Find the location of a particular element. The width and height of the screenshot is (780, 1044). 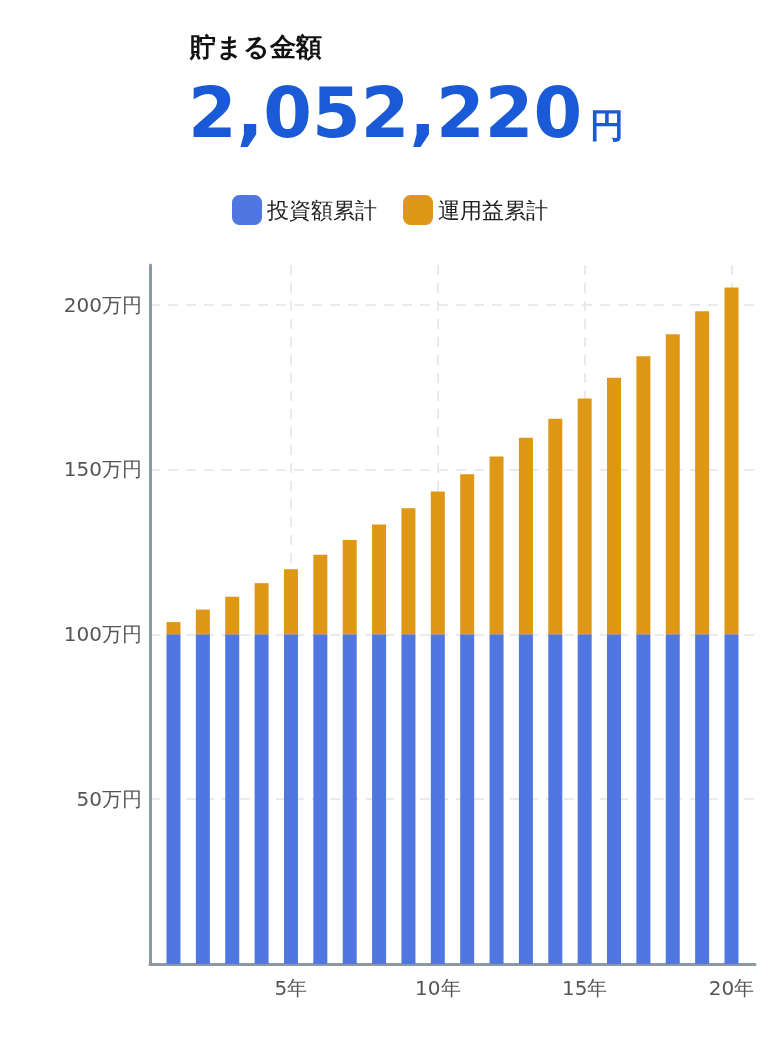

x-tick-label: 20年 is located at coordinates (731, 988).